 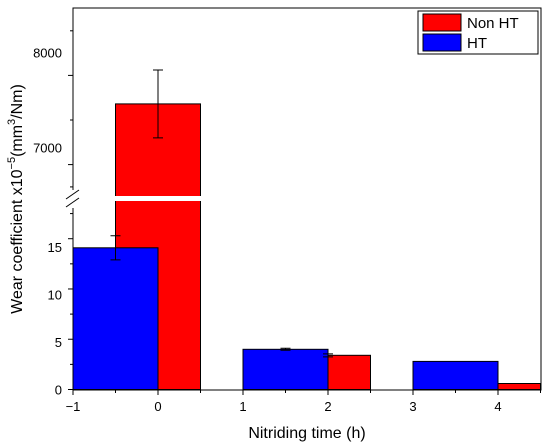 What do you see at coordinates (307, 198) in the screenshot?
I see `axis-break-band` at bounding box center [307, 198].